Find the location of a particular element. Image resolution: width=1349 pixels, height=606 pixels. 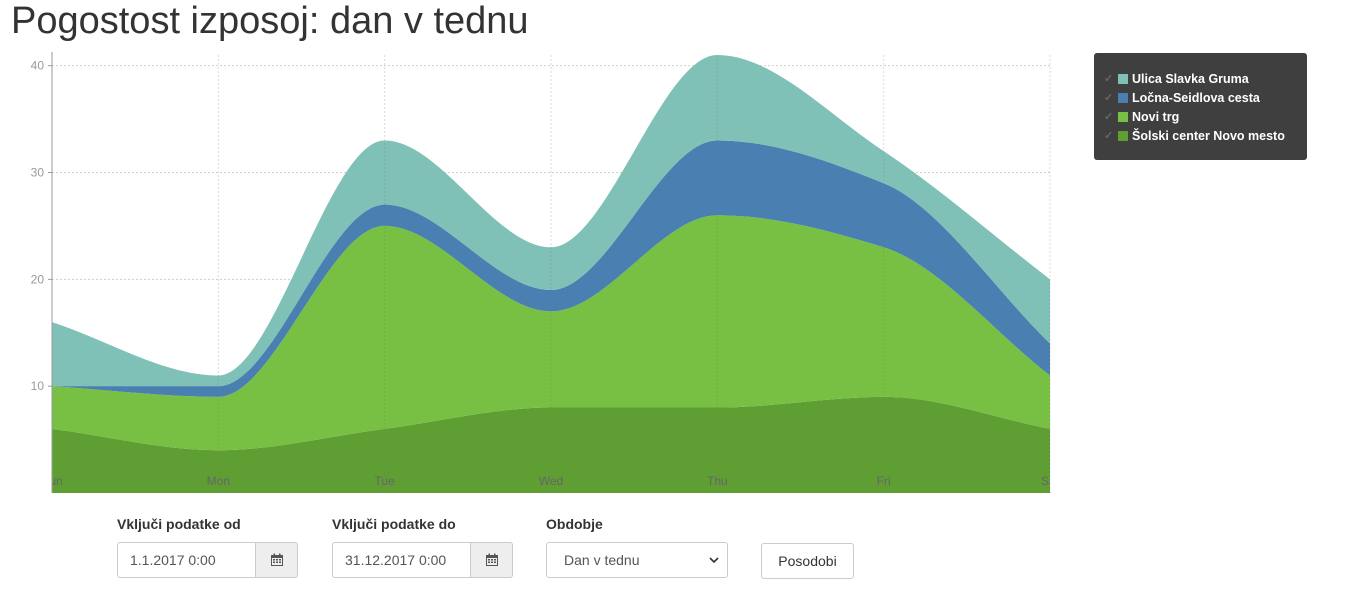

period-label: Obdobje is located at coordinates (574, 524).